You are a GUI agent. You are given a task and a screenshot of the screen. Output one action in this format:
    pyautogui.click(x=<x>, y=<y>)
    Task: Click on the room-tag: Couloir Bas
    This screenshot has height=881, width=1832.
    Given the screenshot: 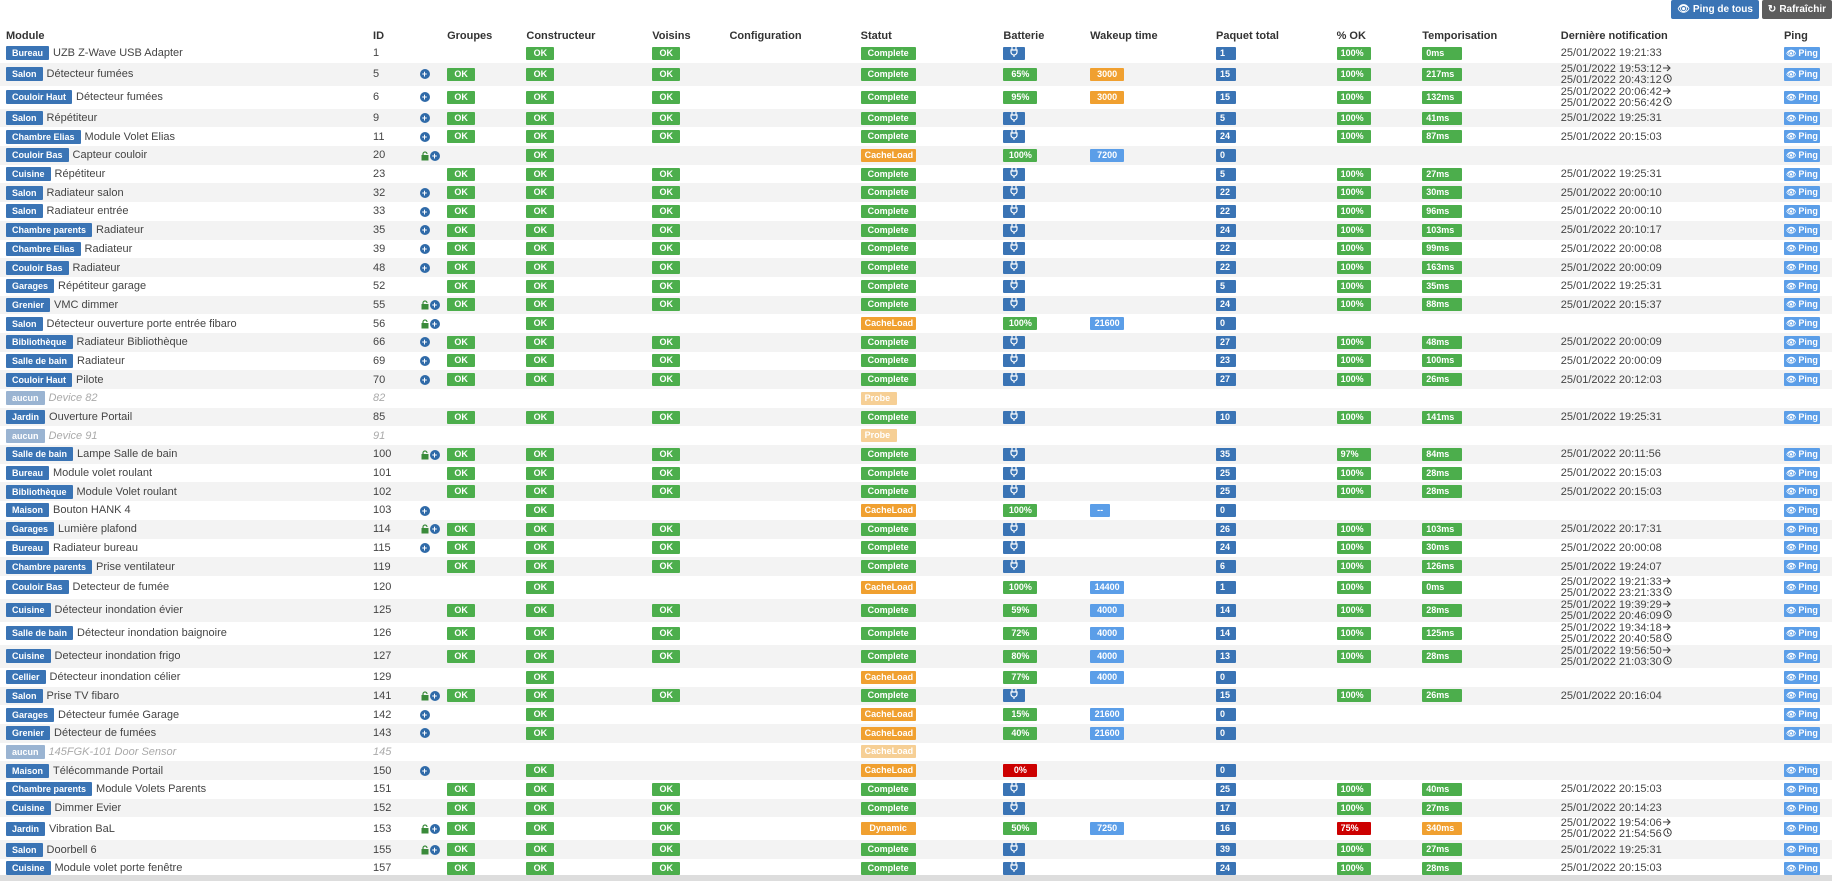 What is the action you would take?
    pyautogui.click(x=37, y=155)
    